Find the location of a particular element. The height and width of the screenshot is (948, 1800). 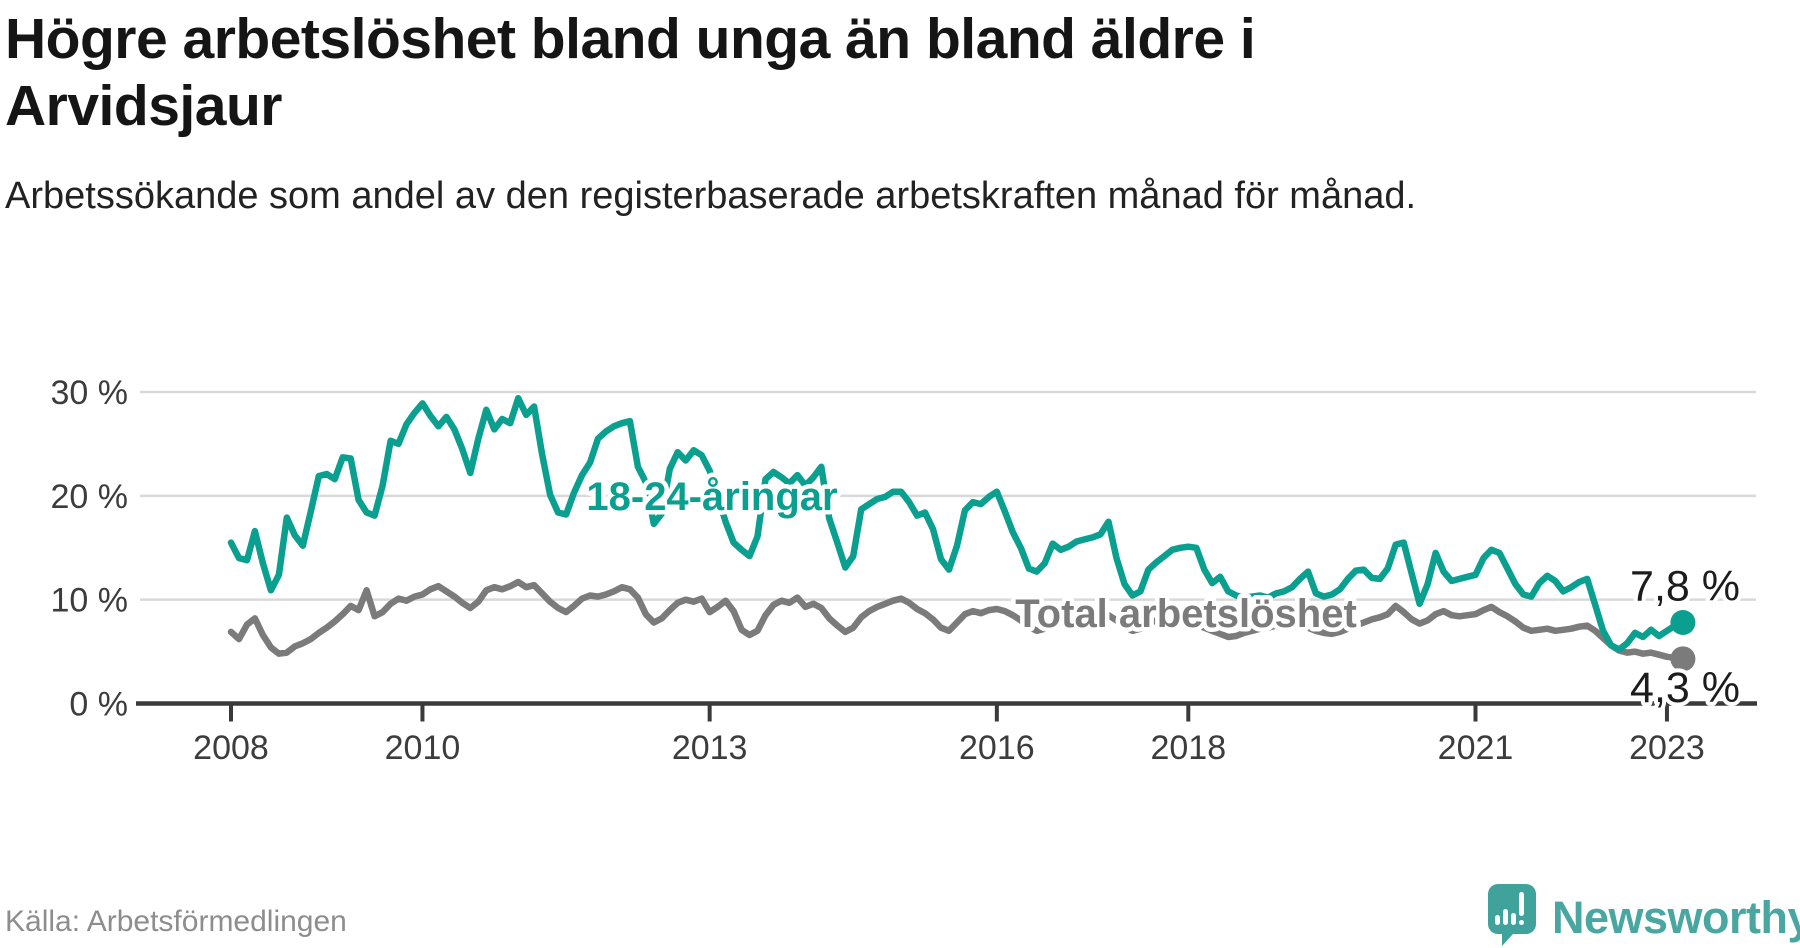

exclamation-dot is located at coordinates (1521, 922).